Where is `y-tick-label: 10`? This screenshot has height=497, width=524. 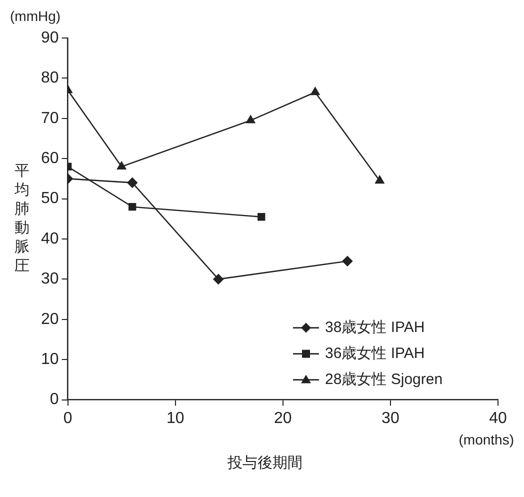 y-tick-label: 10 is located at coordinates (50, 359).